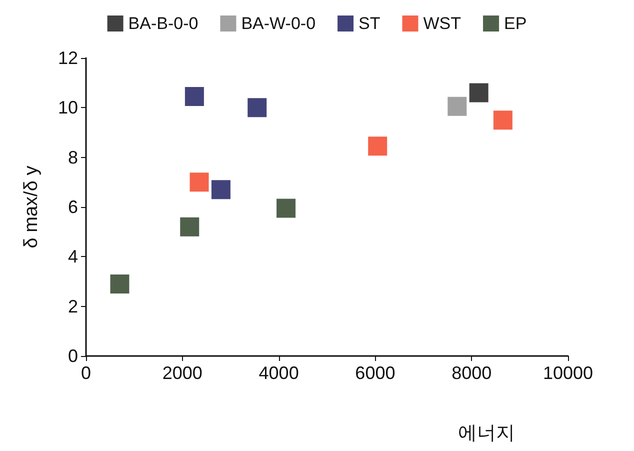 The width and height of the screenshot is (634, 451). I want to click on x-tick-label: 4000, so click(278, 373).